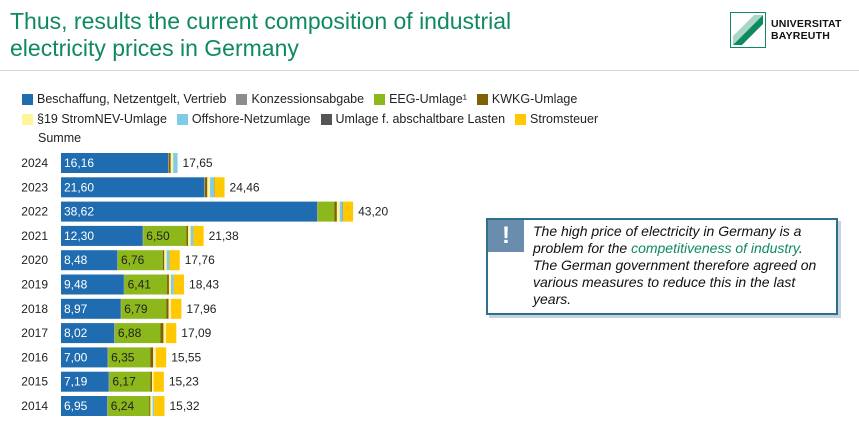 This screenshot has width=859, height=439. Describe the element at coordinates (109, 381) in the screenshot. I see `bar-segment-konzessionsabgabe-2015` at that location.